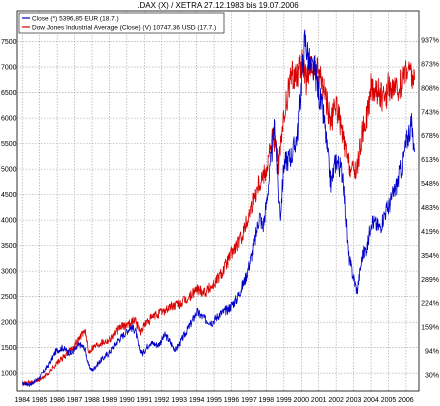  I want to click on x-tick-label: 1992, so click(162, 400).